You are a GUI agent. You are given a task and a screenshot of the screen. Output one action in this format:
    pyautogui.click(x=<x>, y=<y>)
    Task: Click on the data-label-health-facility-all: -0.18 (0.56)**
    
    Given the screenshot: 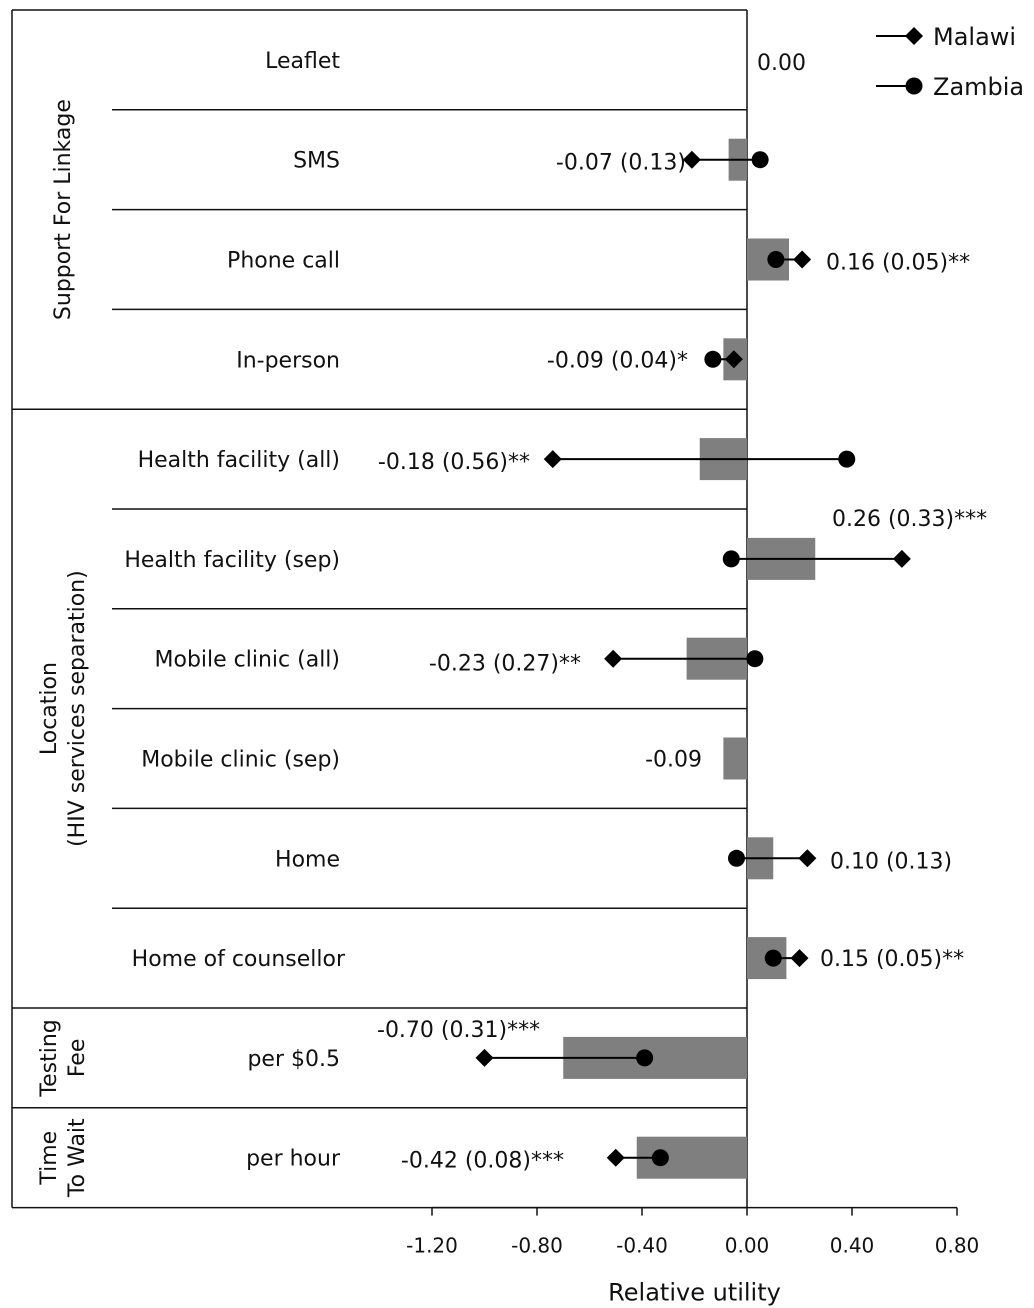 What is the action you would take?
    pyautogui.click(x=454, y=462)
    